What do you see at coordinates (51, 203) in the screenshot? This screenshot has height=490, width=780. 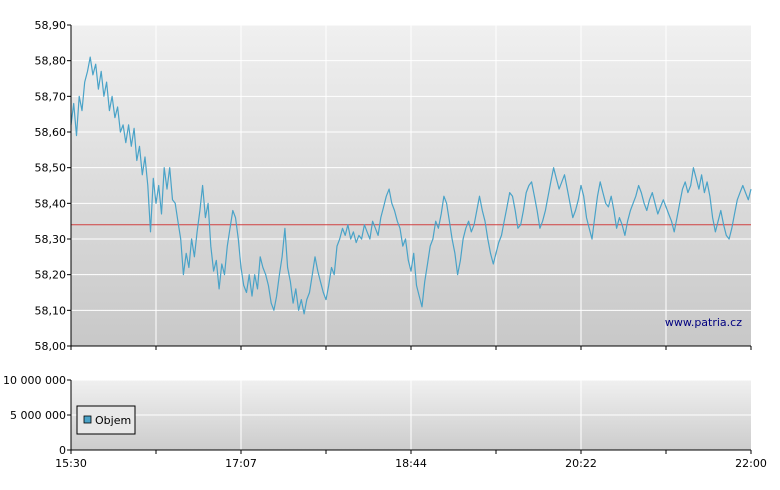 I see `price-y-tick-label: 58,40` at bounding box center [51, 203].